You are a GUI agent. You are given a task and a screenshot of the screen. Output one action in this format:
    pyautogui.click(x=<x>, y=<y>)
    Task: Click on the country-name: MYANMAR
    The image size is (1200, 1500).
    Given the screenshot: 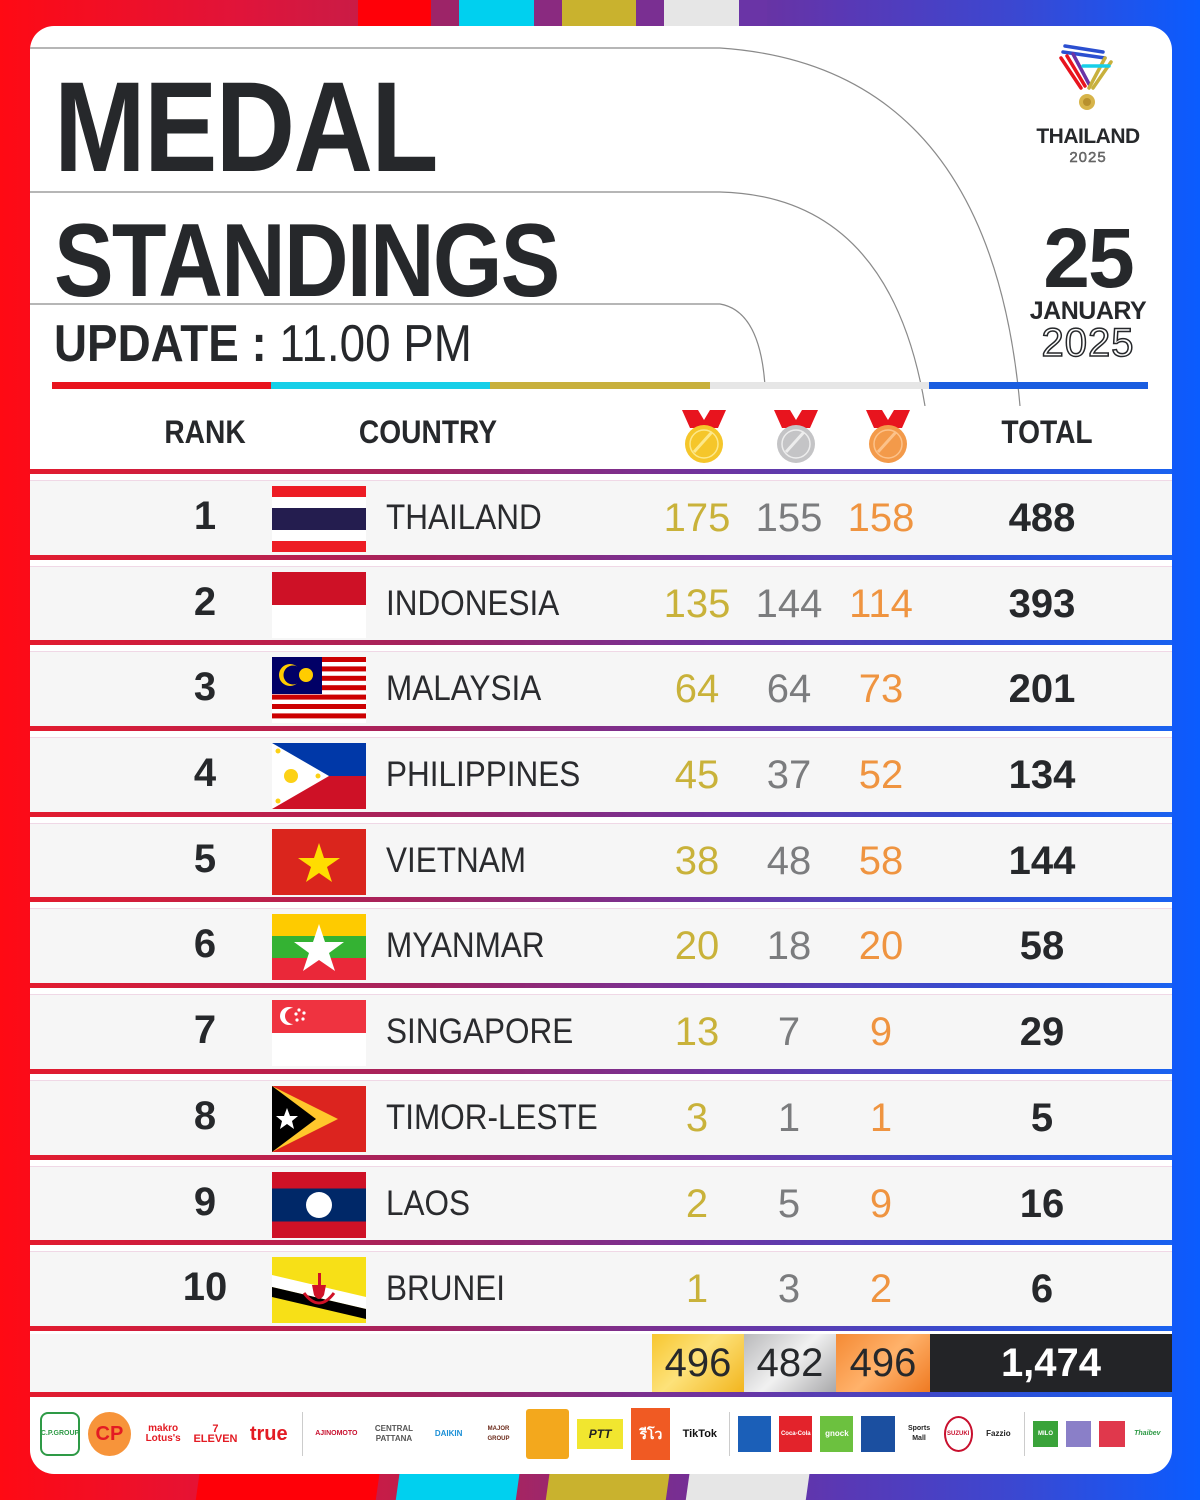 What is the action you would take?
    pyautogui.click(x=465, y=946)
    